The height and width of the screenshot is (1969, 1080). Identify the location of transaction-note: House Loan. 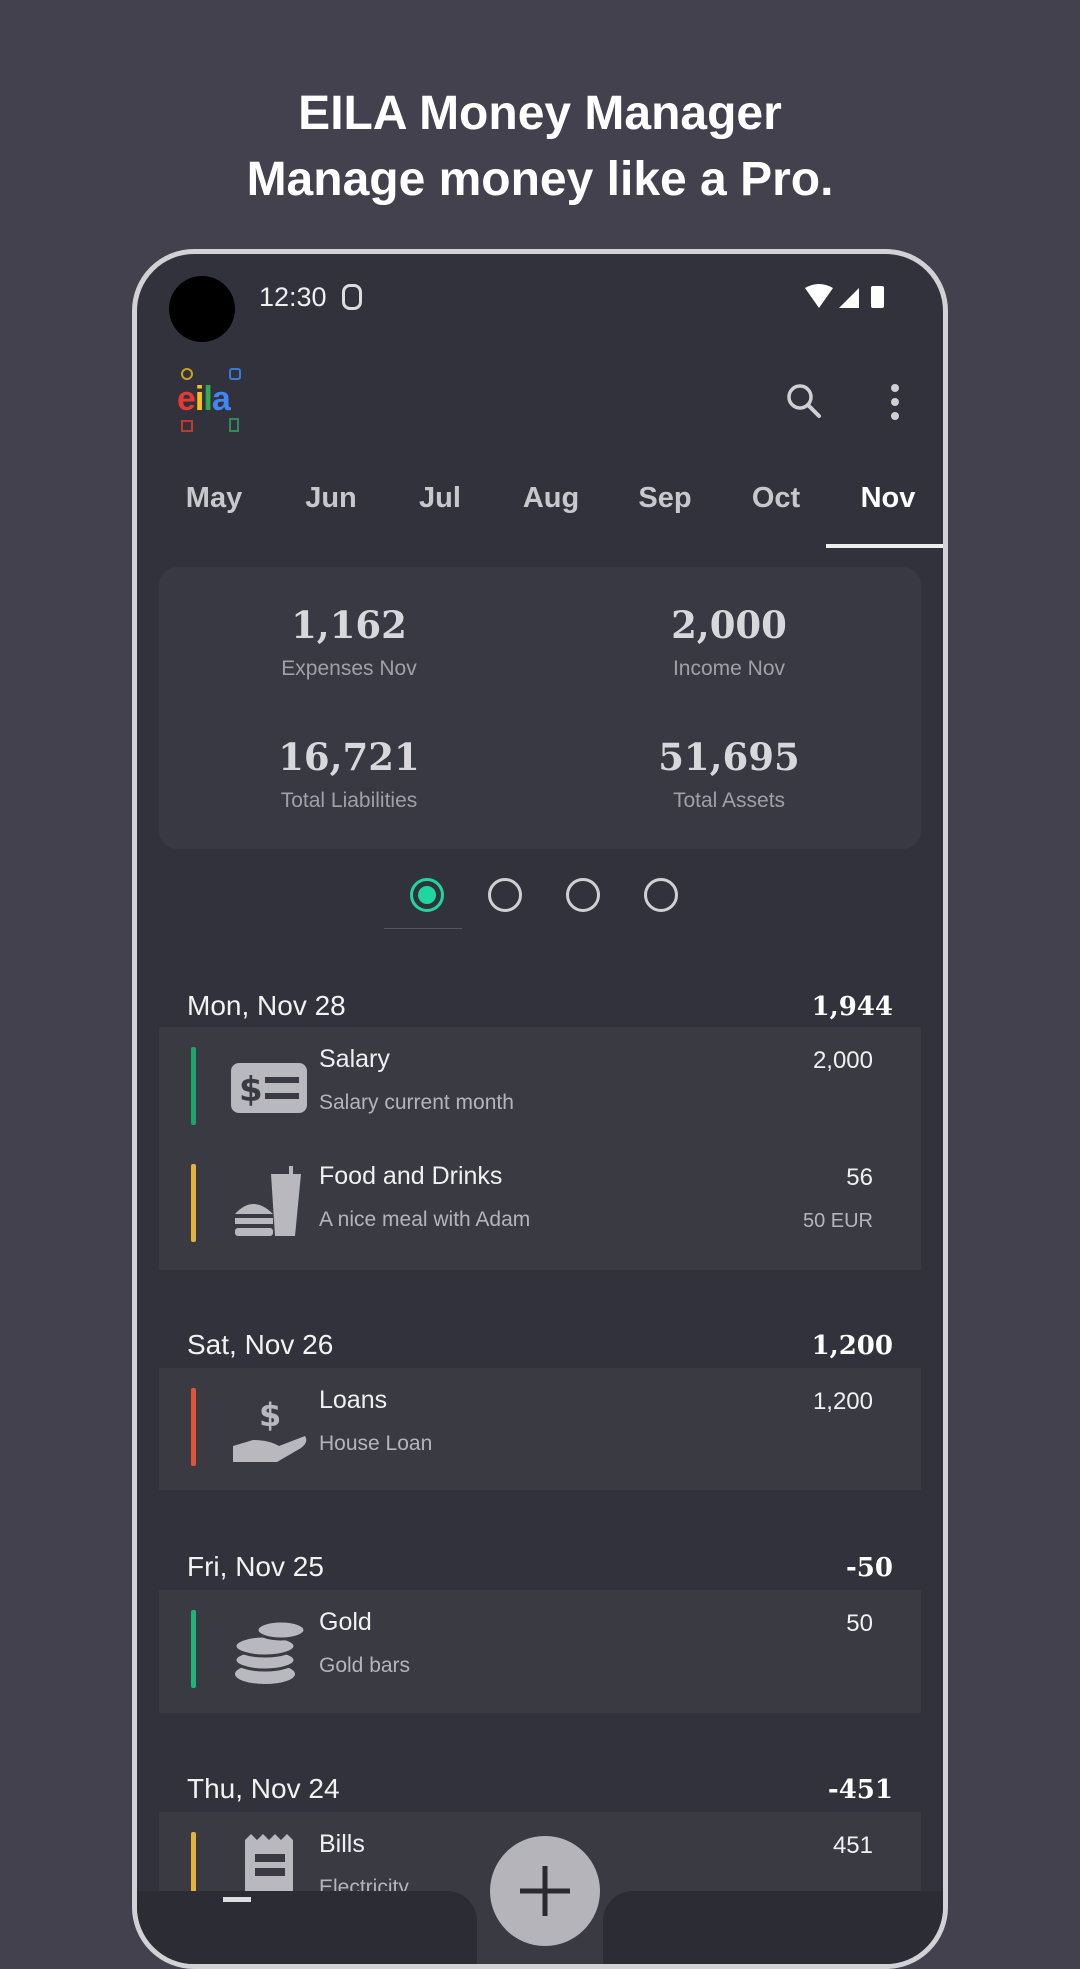
(376, 1443).